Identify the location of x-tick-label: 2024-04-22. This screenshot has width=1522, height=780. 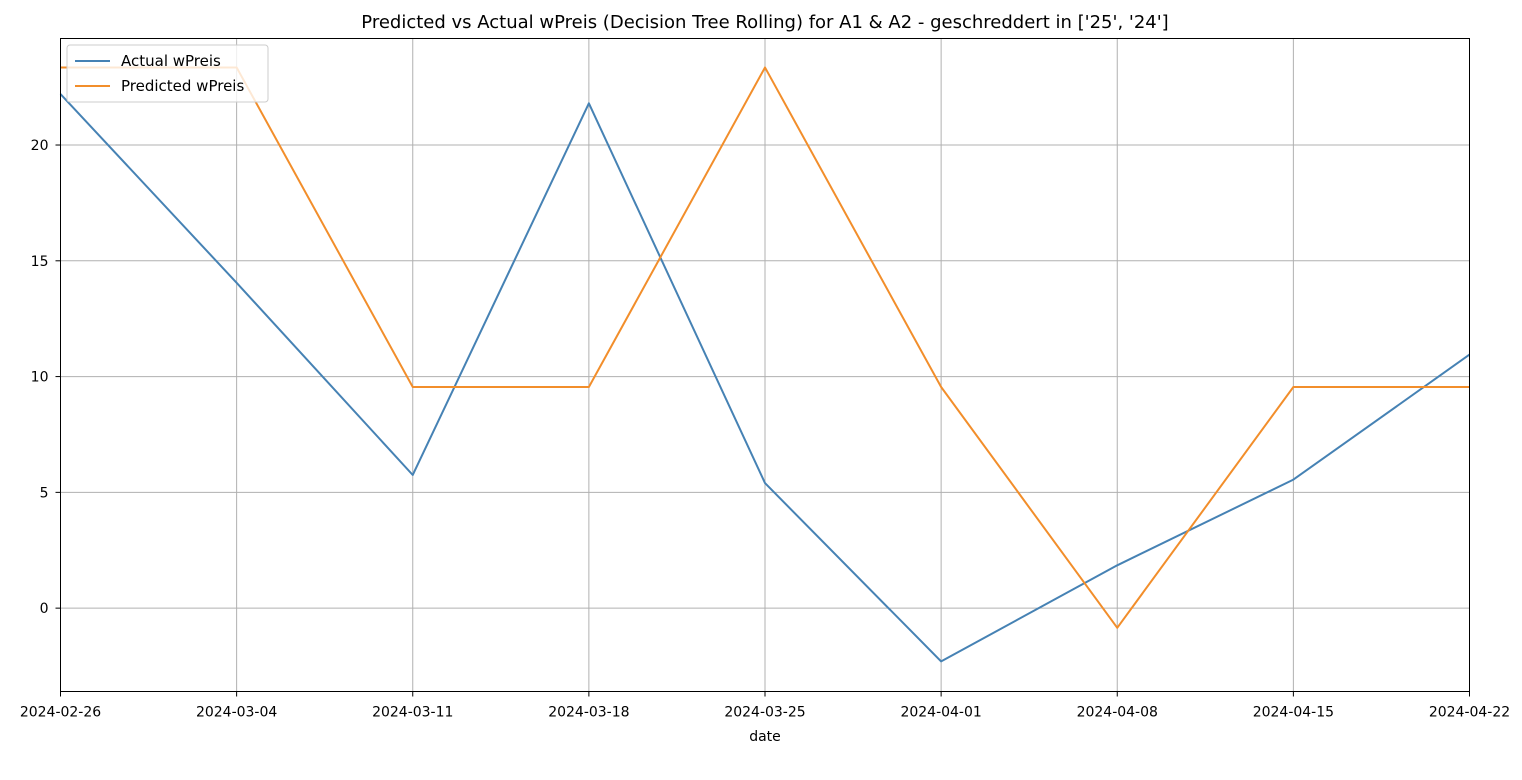
(1469, 713).